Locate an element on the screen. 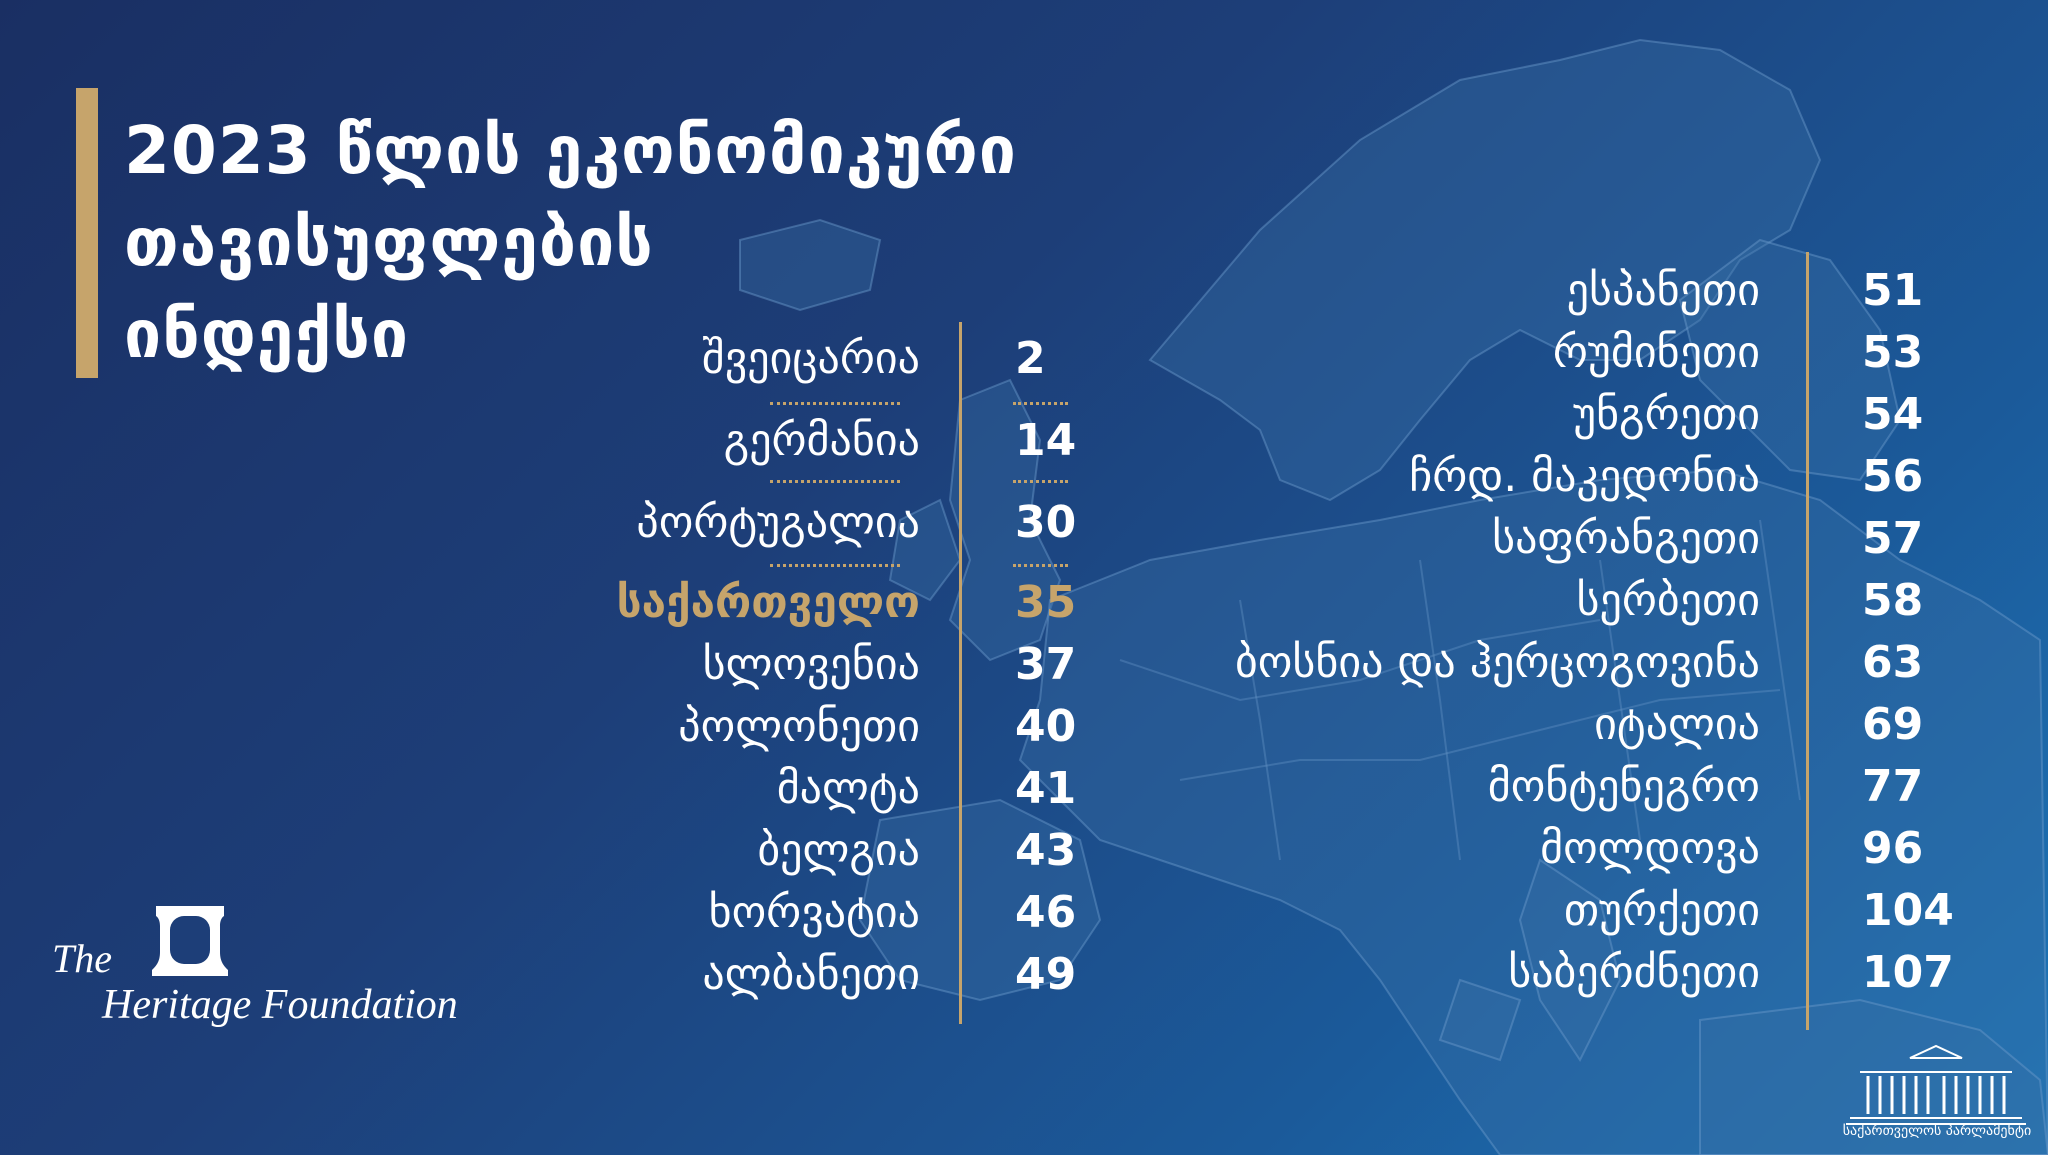  list-item-rank: 53 is located at coordinates (1892, 352).